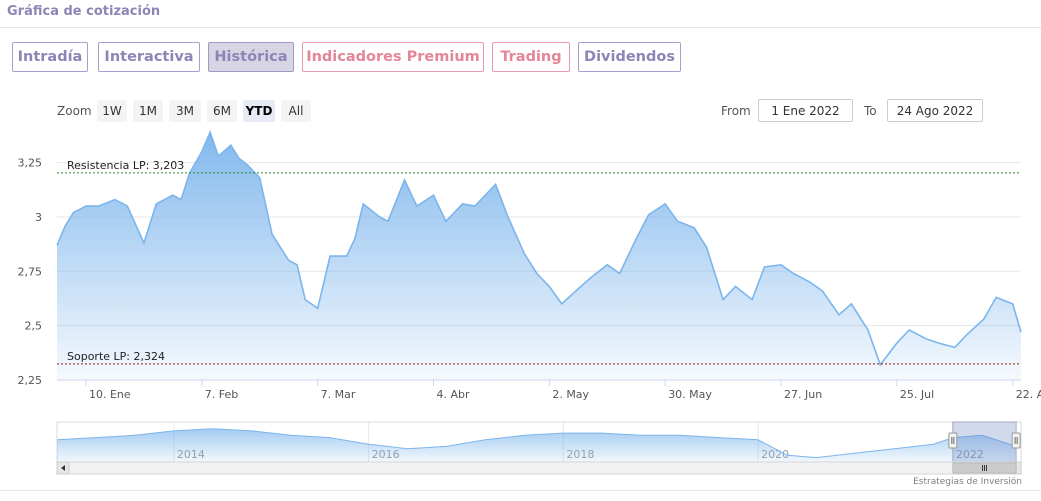 The image size is (1041, 501). I want to click on tab-indicadores-premium: Indicadores Premium, so click(393, 57).